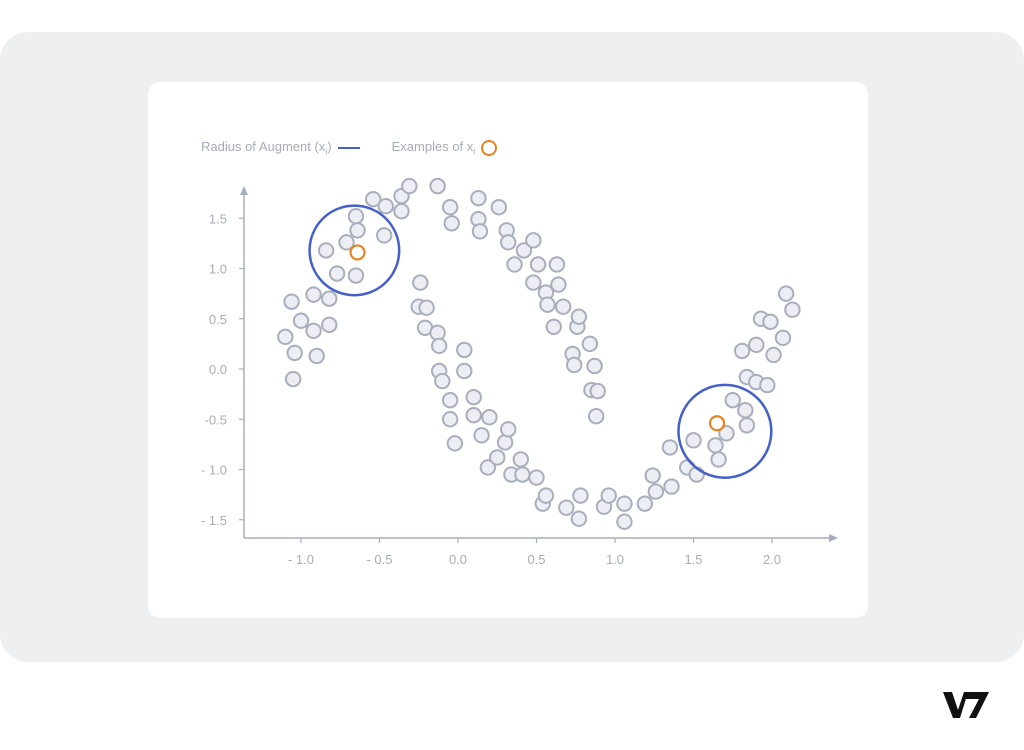  I want to click on x-tick-label: 1.0, so click(615, 559).